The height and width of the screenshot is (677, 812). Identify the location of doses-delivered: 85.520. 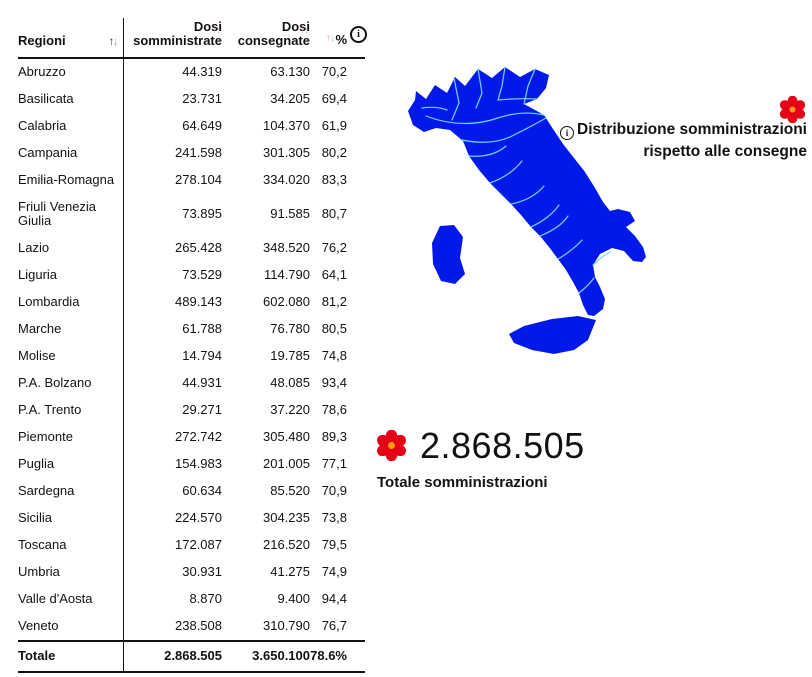
(290, 490).